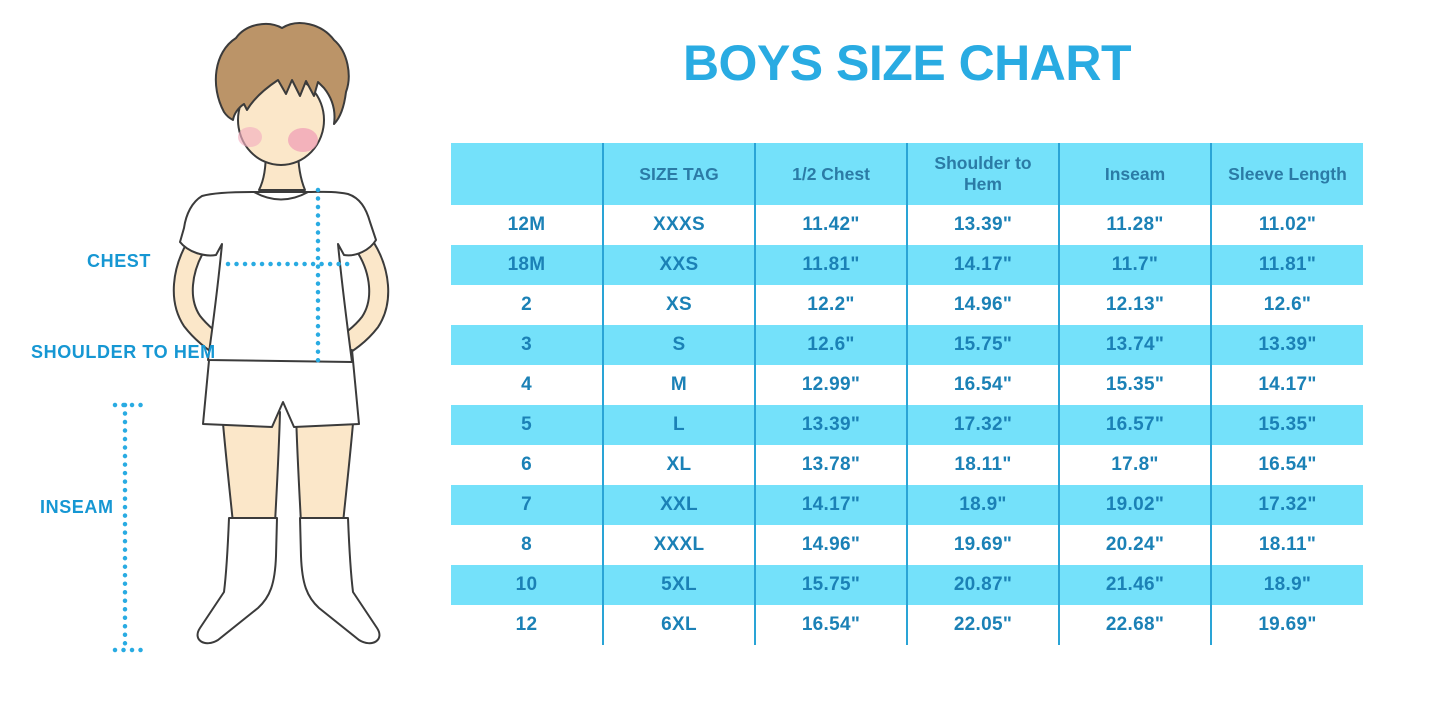 The width and height of the screenshot is (1445, 723). I want to click on table-cell: 6, so click(527, 465).